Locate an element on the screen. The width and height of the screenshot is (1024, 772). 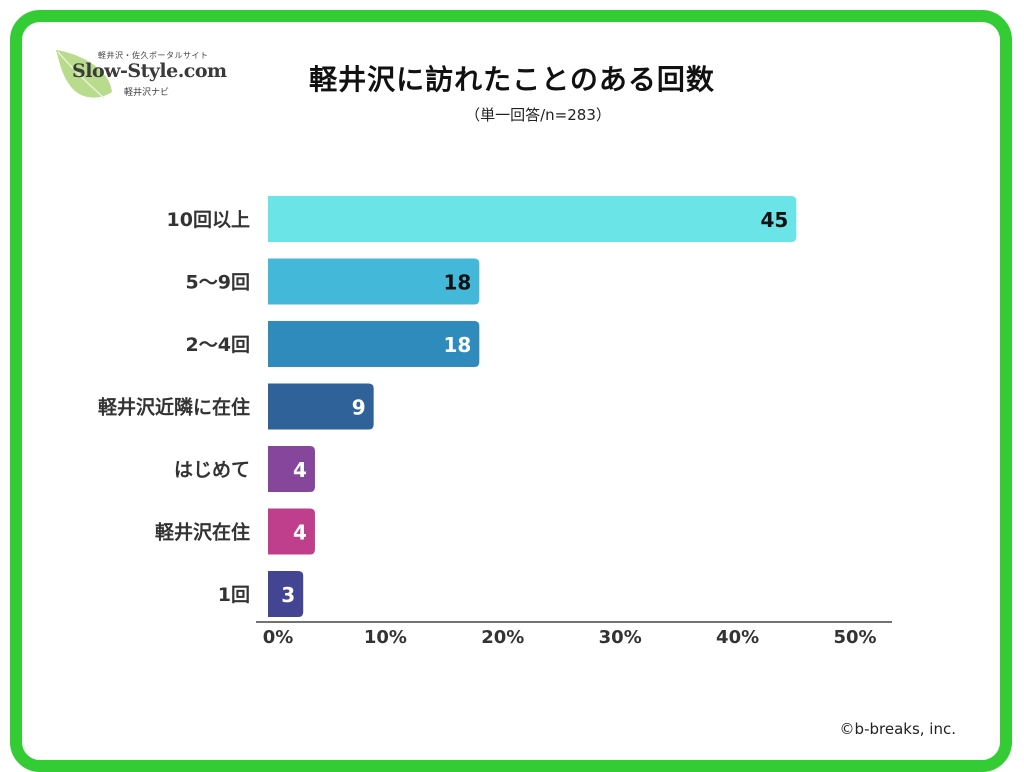
x-tick-label: 40% is located at coordinates (737, 637).